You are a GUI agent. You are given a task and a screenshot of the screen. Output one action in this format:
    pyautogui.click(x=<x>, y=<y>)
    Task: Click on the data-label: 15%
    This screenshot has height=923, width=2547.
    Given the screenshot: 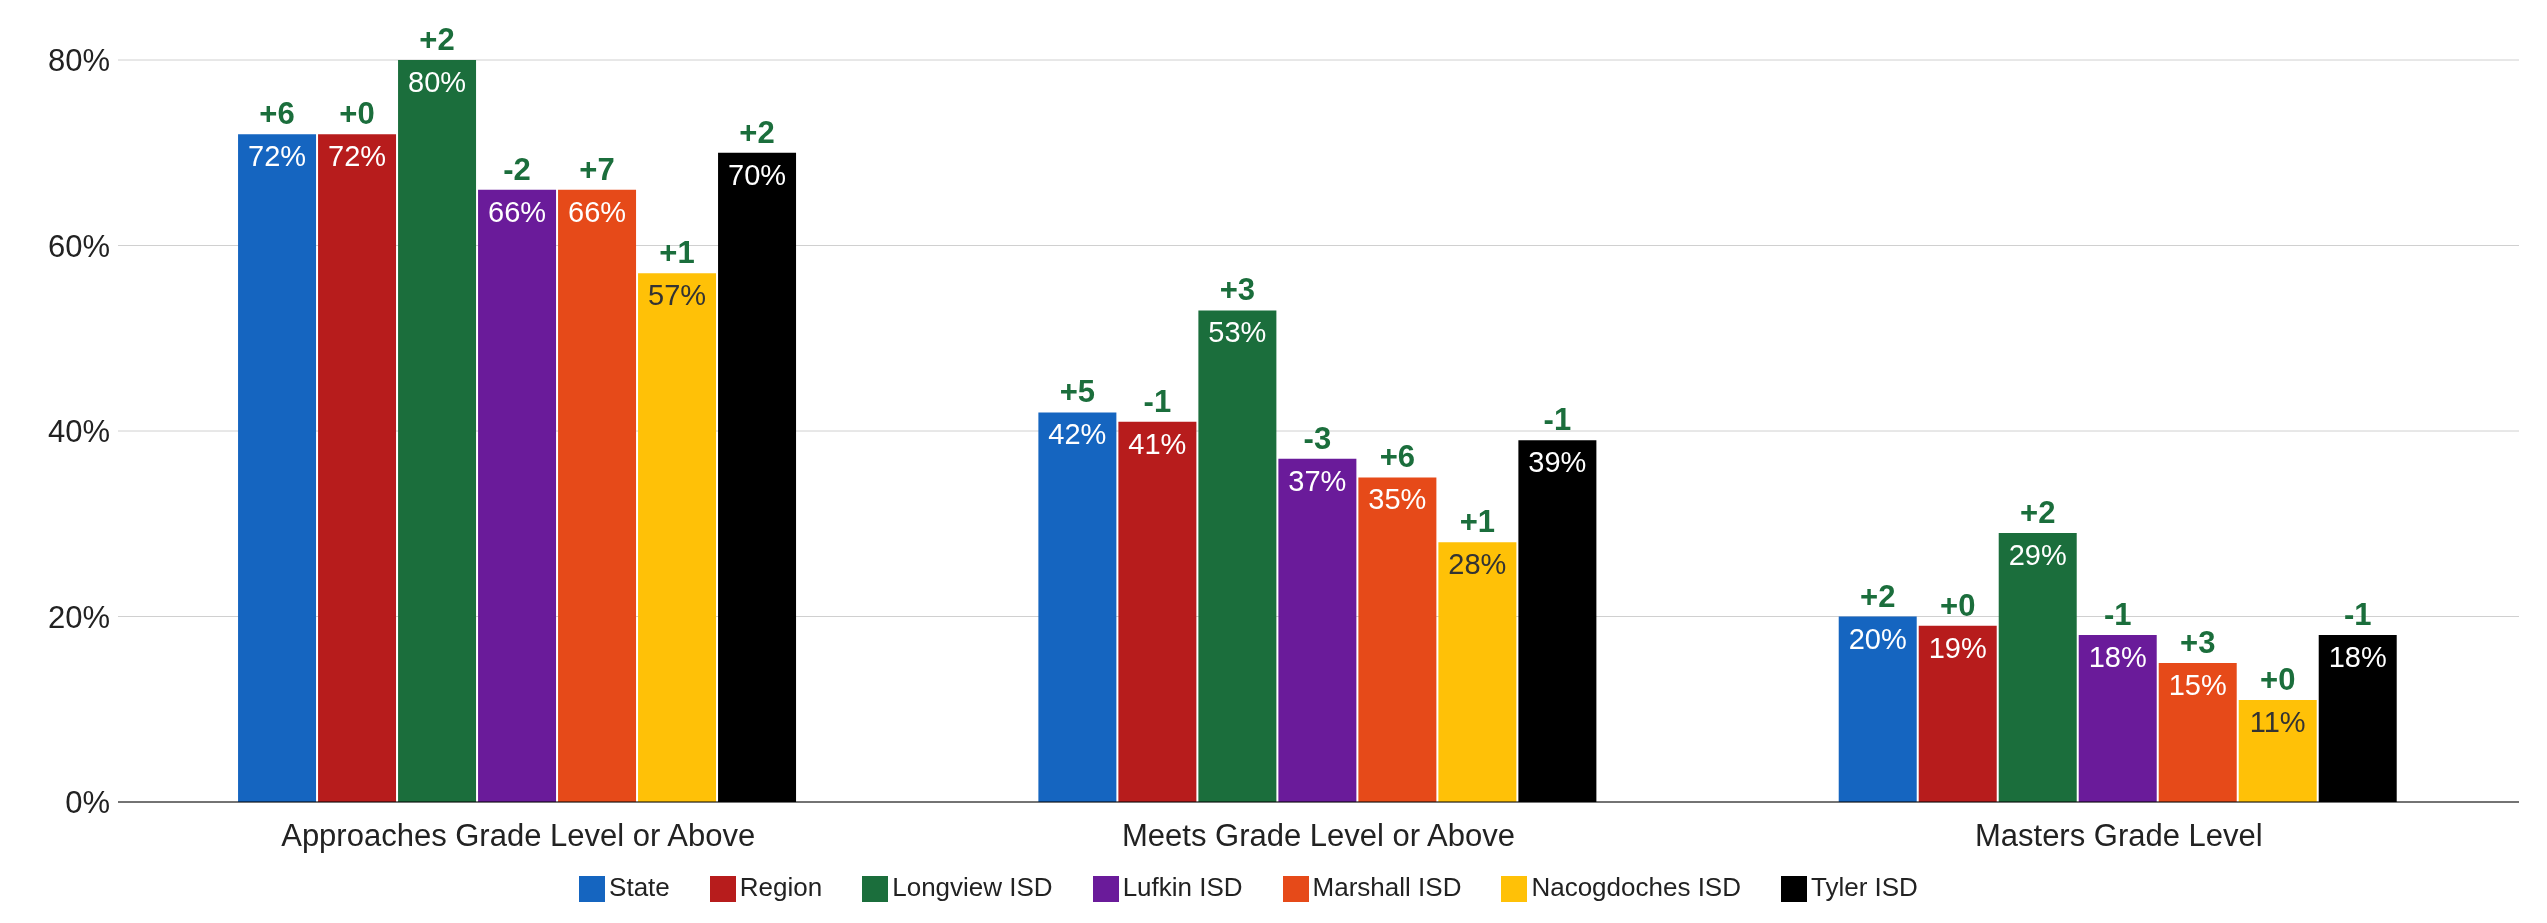 What is the action you would take?
    pyautogui.click(x=2197, y=684)
    